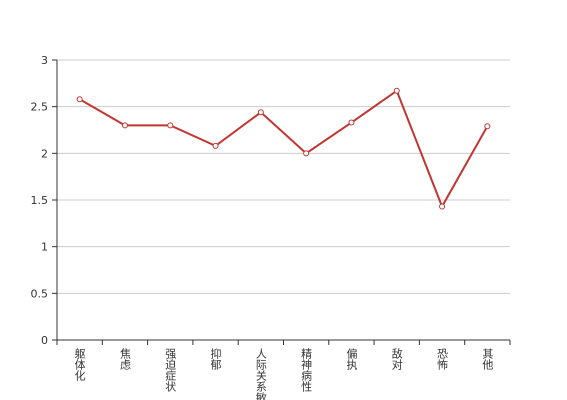  What do you see at coordinates (170, 370) in the screenshot?
I see `x-tick-label: 强迫症状` at bounding box center [170, 370].